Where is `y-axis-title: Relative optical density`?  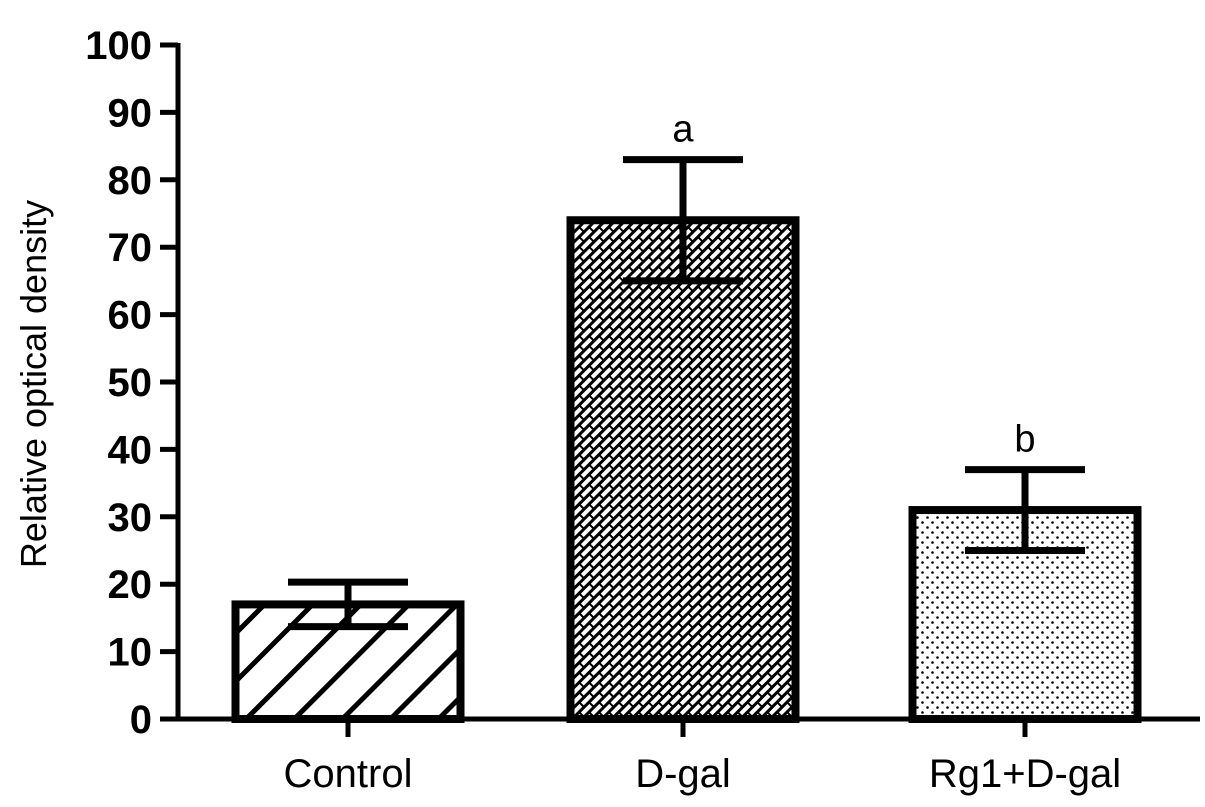
y-axis-title: Relative optical density is located at coordinates (33, 384).